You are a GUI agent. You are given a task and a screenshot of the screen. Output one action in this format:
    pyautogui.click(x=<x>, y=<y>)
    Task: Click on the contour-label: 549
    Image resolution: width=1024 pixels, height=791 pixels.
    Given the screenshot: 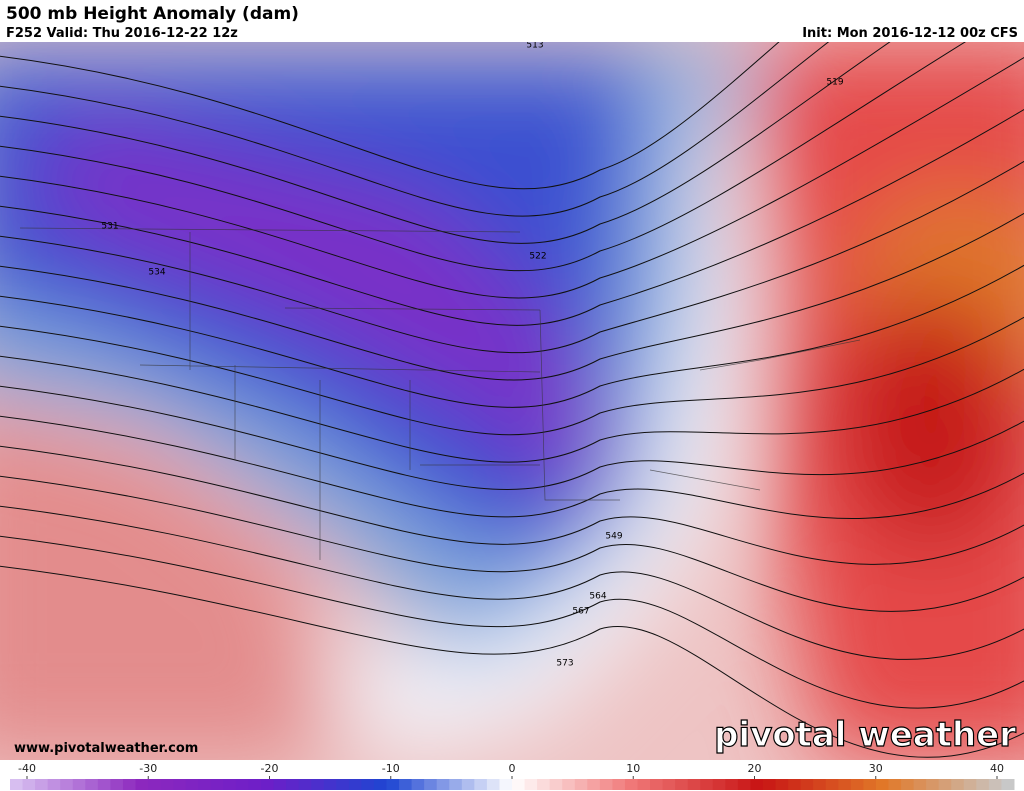 What is the action you would take?
    pyautogui.click(x=613, y=537)
    